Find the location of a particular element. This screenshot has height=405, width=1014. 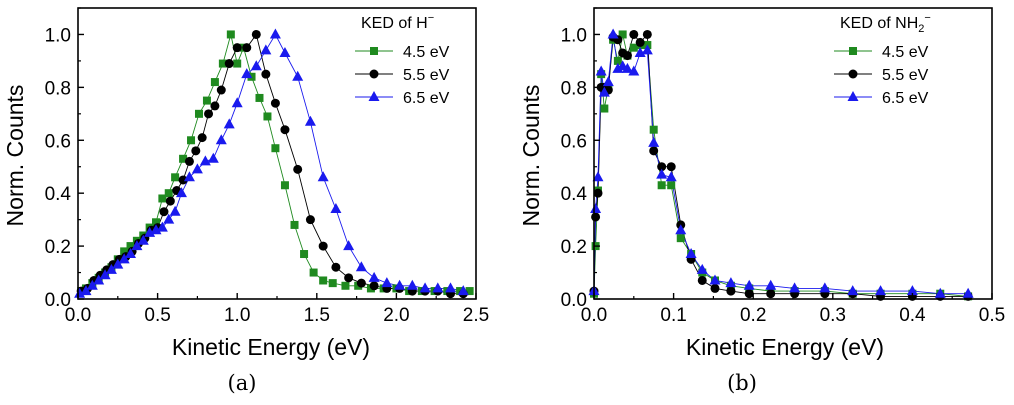

panel-b-y-tick-label: 0.0 is located at coordinates (574, 300).